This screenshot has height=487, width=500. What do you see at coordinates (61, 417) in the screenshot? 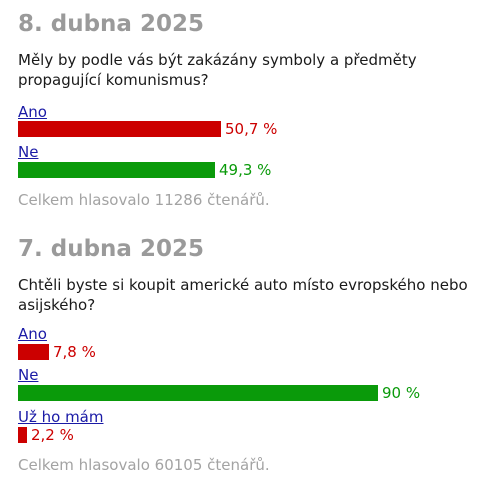
I see `option-label-uz-ho-mam: Už ho mám` at bounding box center [61, 417].